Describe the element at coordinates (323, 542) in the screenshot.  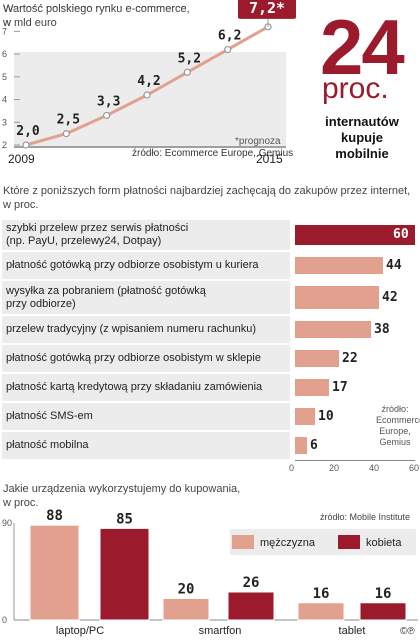
I see `device-legend` at that location.